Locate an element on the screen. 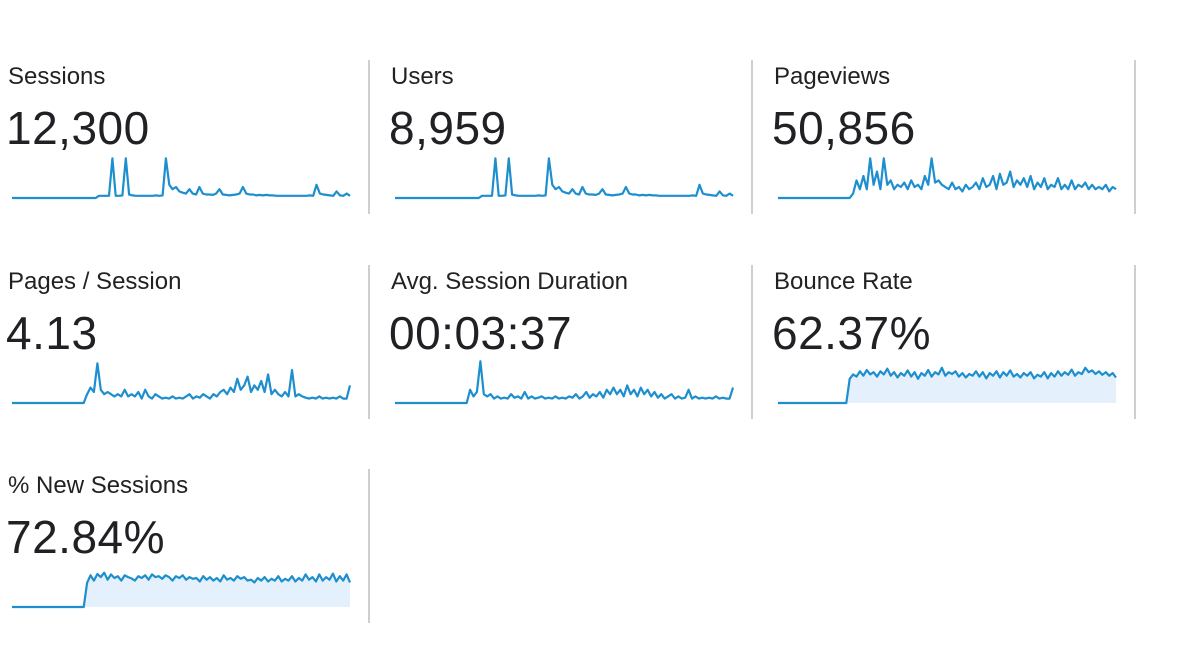  metric-card-avg-session-duration: Avg. Session Duration 00:03:37 is located at coordinates (568, 342).